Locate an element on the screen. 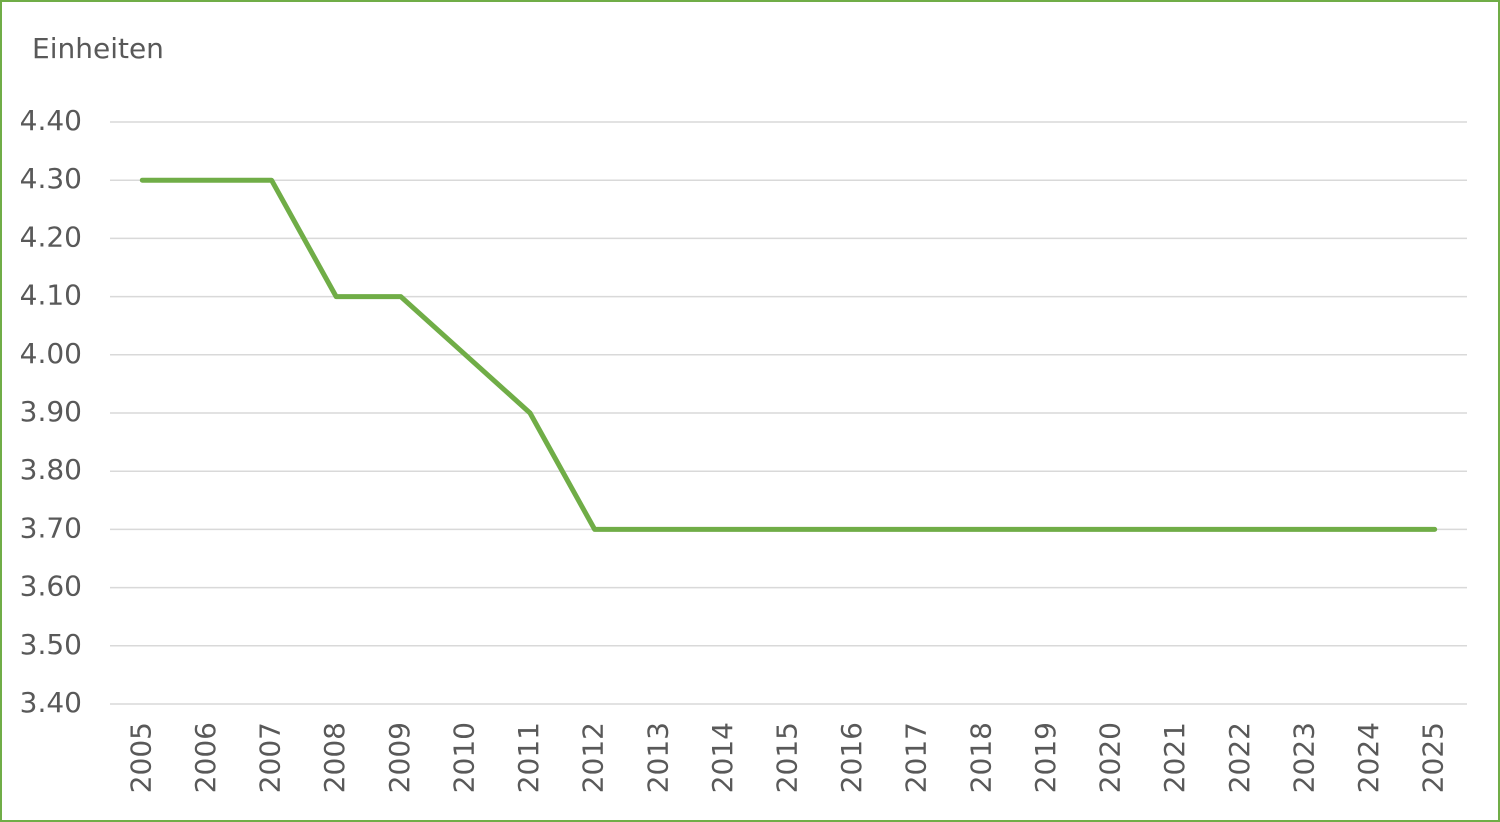 The width and height of the screenshot is (1500, 822). y-axis-title: Einheiten is located at coordinates (98, 48).